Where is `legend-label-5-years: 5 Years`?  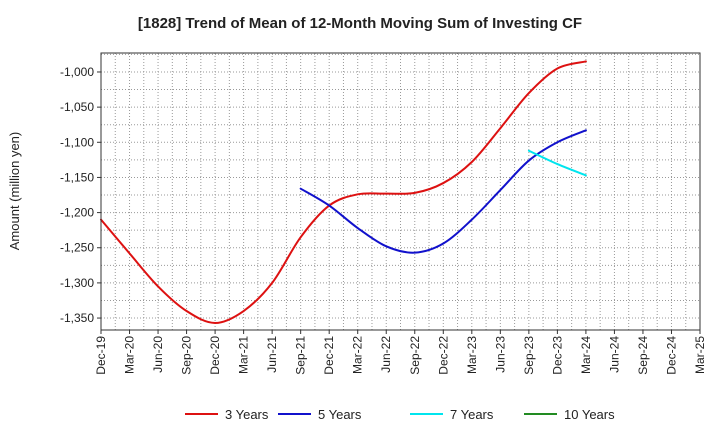 legend-label-5-years: 5 Years is located at coordinates (340, 414).